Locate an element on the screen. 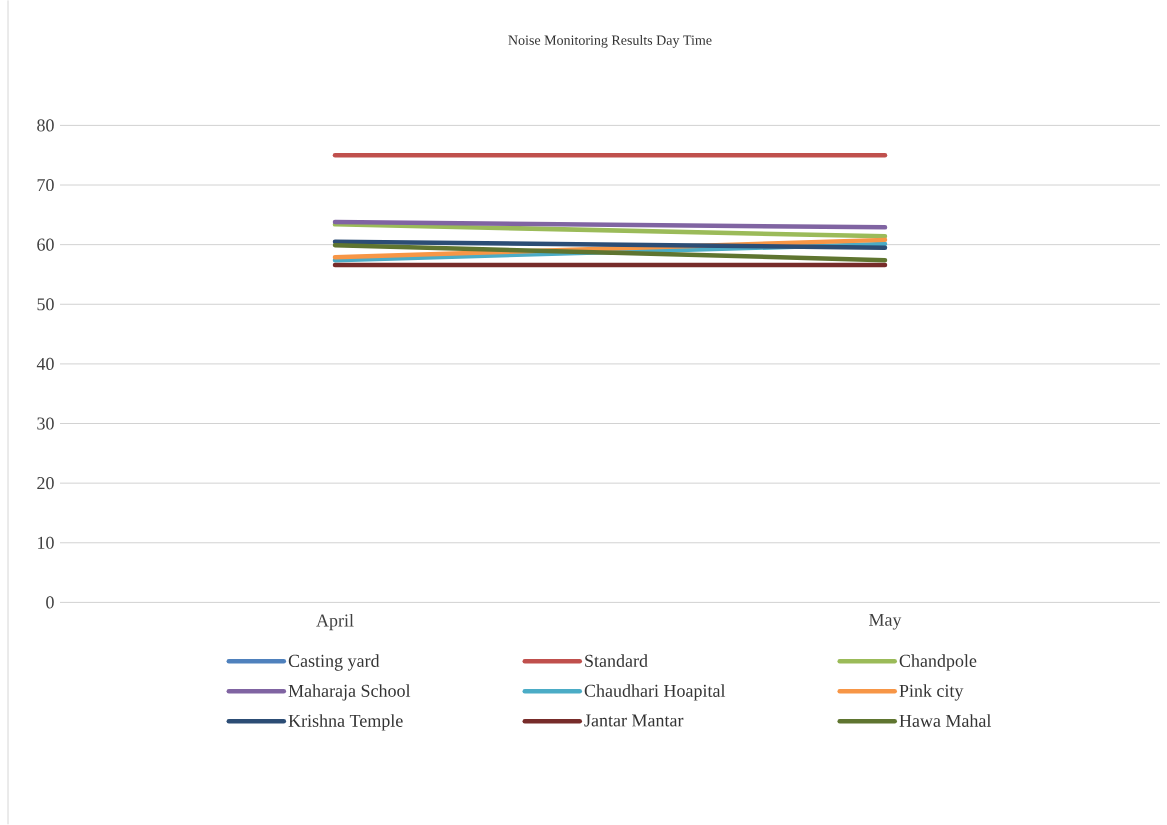 The image size is (1167, 825). y-tick-label: 60 is located at coordinates (45, 244).